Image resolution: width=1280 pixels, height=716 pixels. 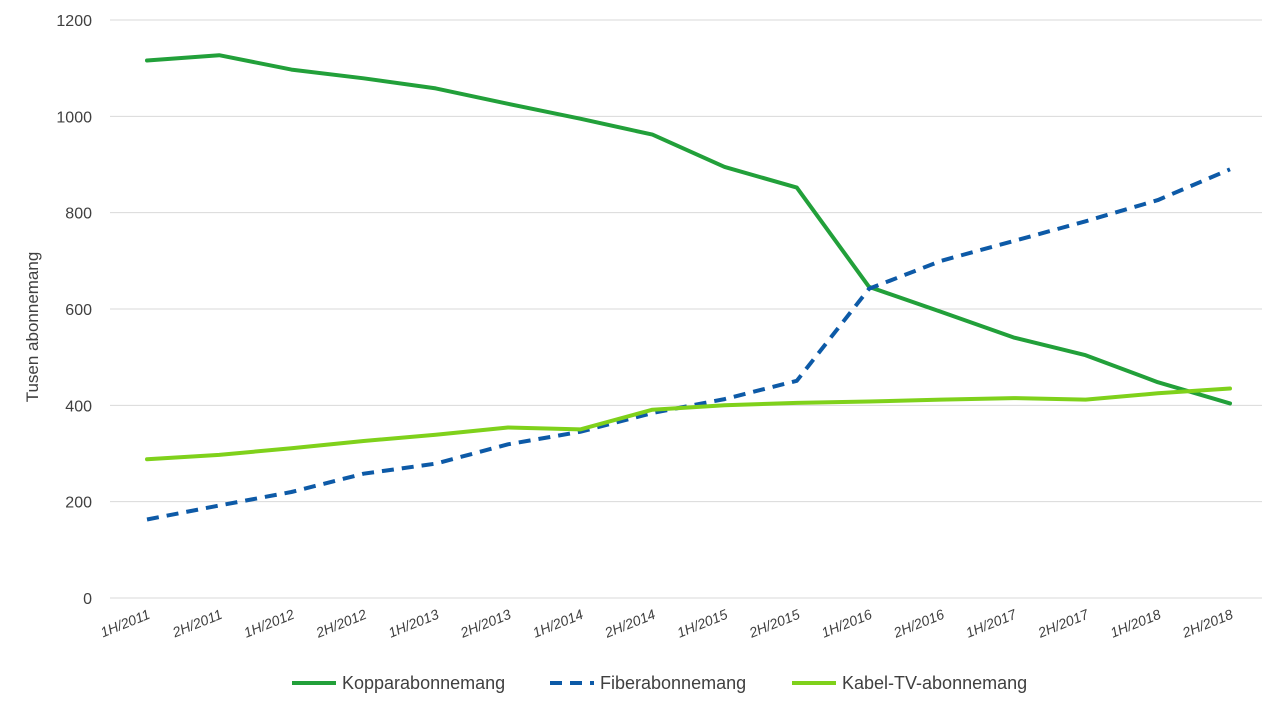 What do you see at coordinates (423, 683) in the screenshot?
I see `legend-label: Kopparabonnemang` at bounding box center [423, 683].